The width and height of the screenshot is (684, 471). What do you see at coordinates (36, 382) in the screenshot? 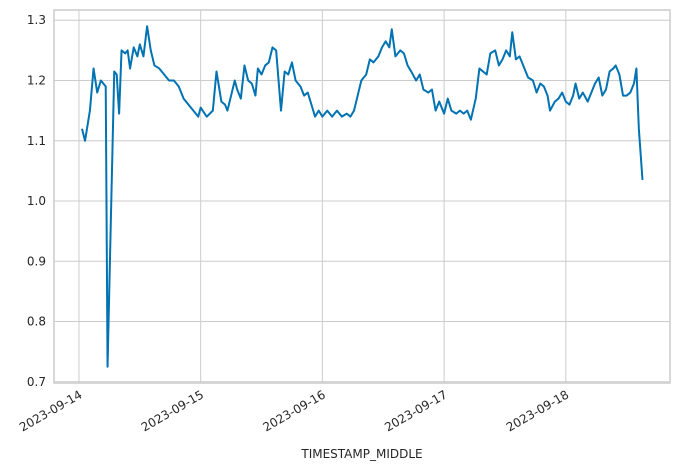
I see `y-tick-label: 0.7` at bounding box center [36, 382].